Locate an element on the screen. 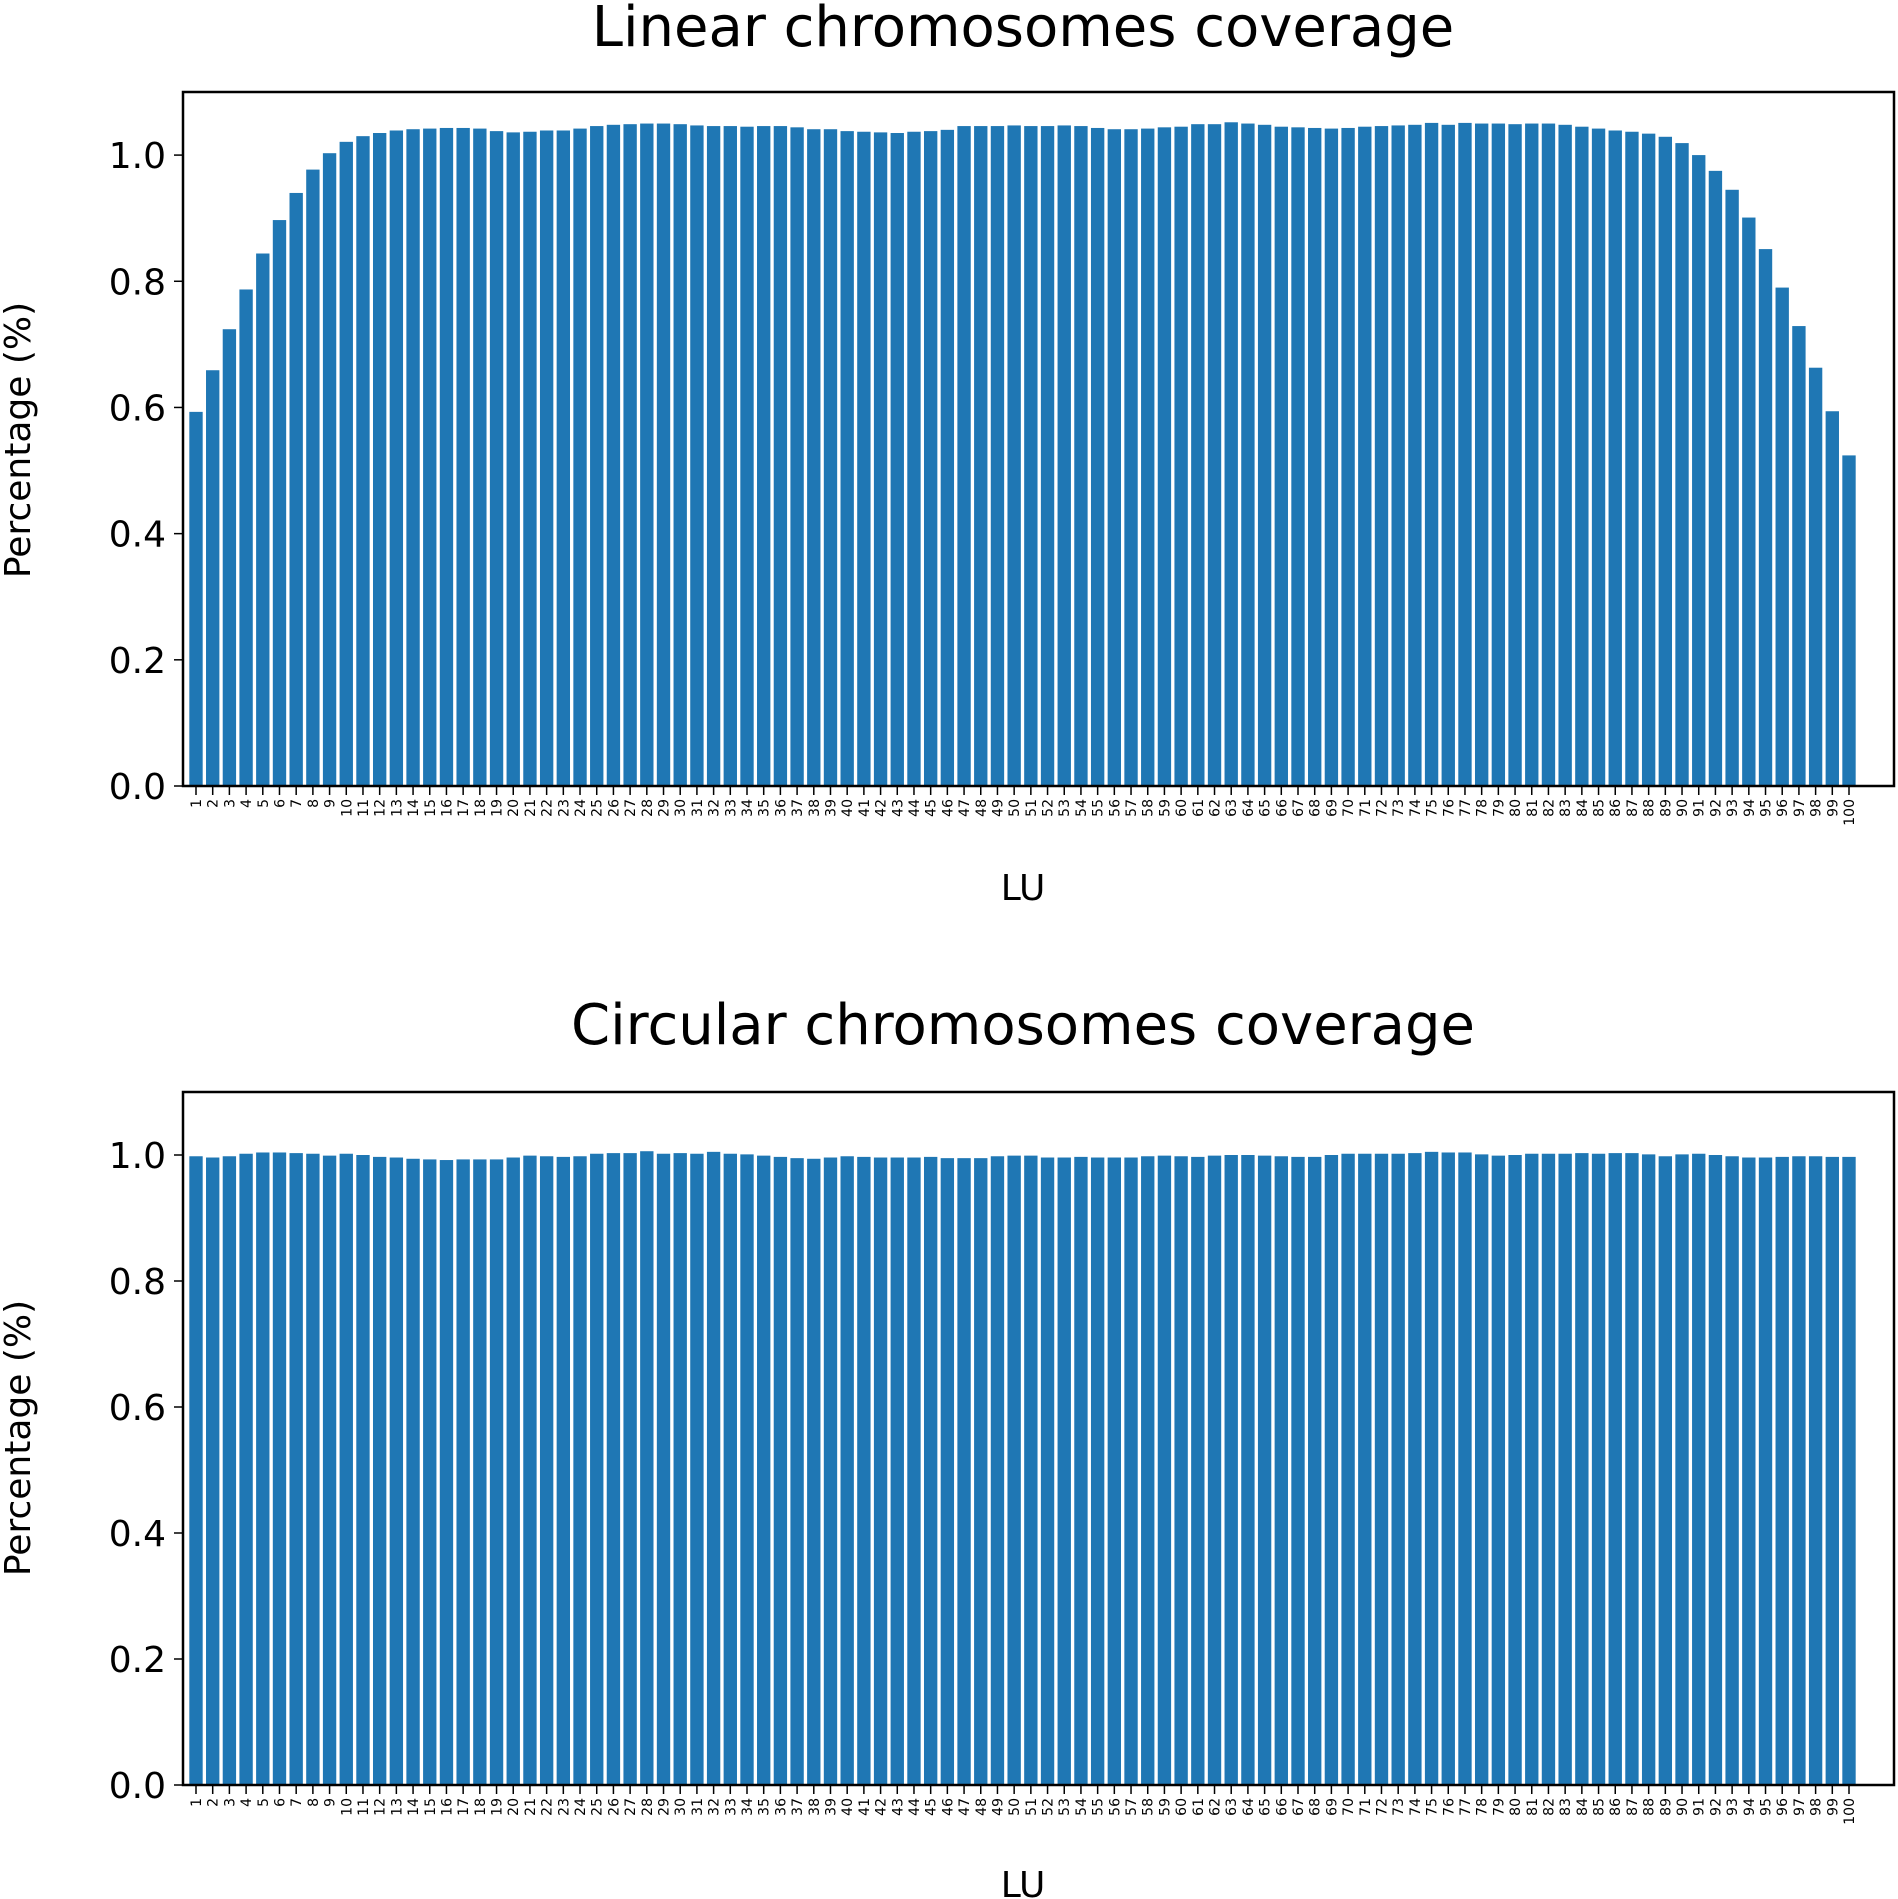 The width and height of the screenshot is (1898, 1899). x-tick-label: 53 is located at coordinates (1065, 1807).